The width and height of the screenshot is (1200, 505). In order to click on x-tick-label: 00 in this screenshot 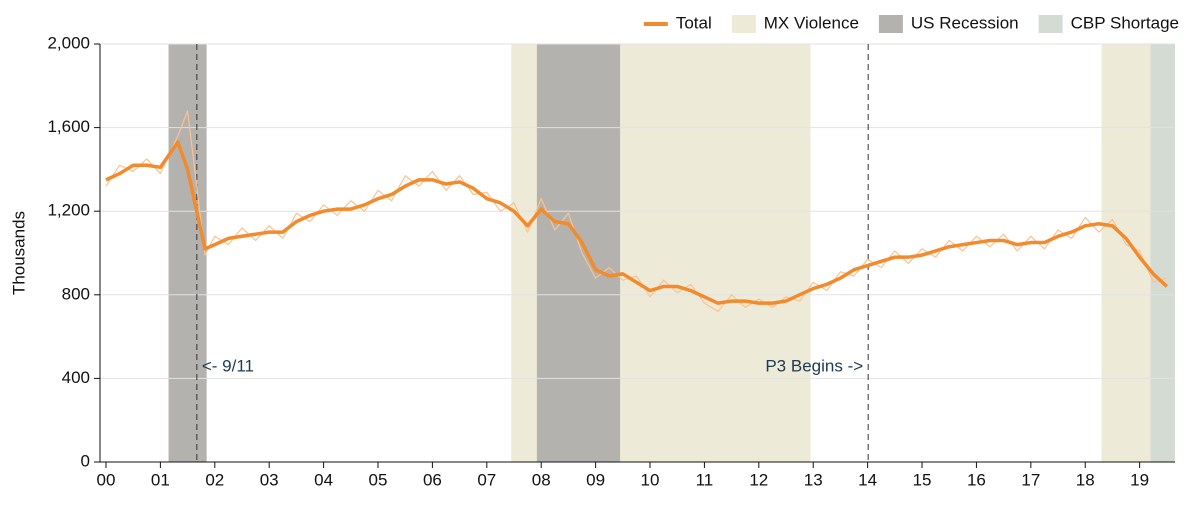, I will do `click(106, 479)`.